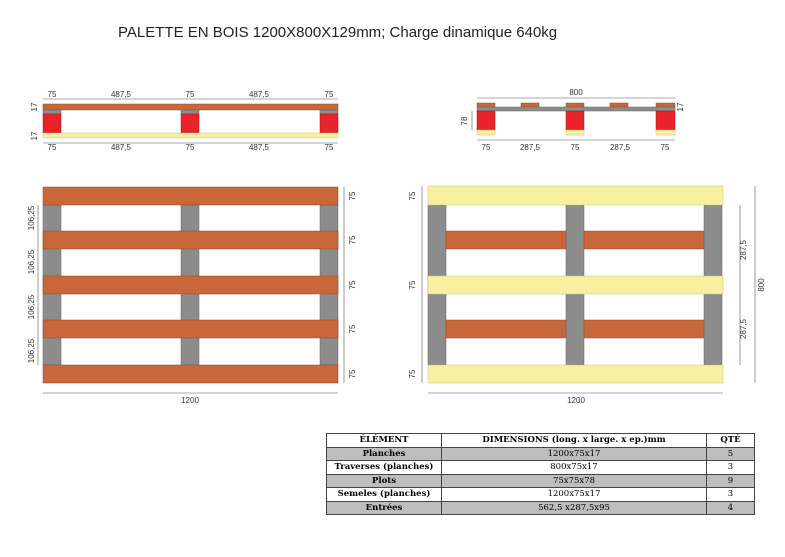 This screenshot has width=785, height=557. I want to click on table-row: Entrées 562,5 x287,5x95 4, so click(540, 507).